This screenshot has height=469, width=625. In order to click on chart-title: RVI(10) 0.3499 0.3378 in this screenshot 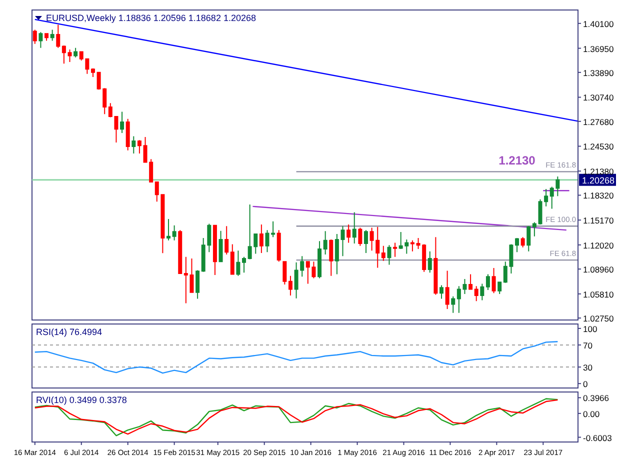, I will do `click(81, 400)`.